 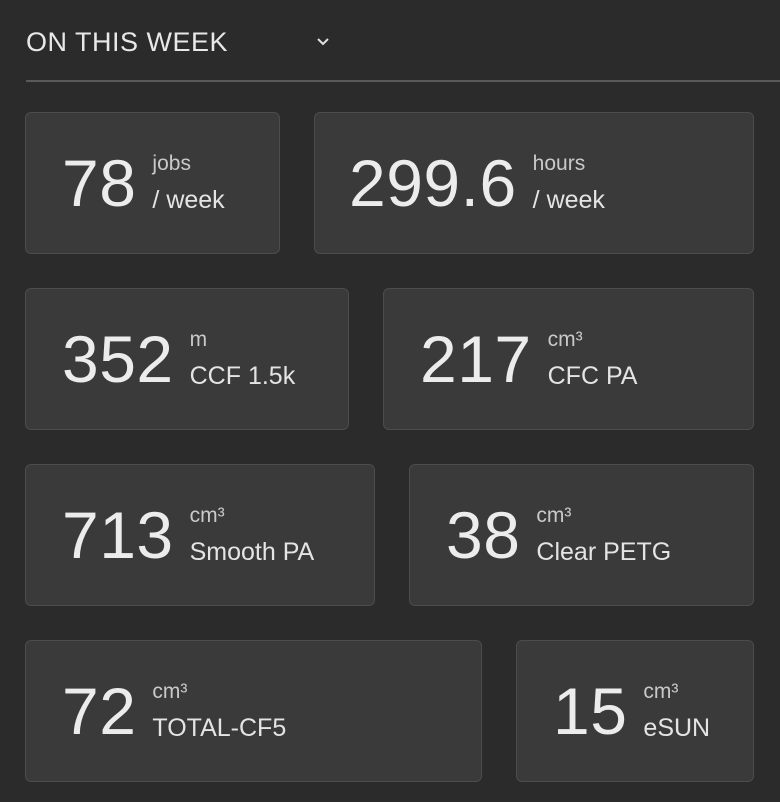 What do you see at coordinates (568, 359) in the screenshot?
I see `stat-card-cfc-pa: 217 cm³ CFC PA` at bounding box center [568, 359].